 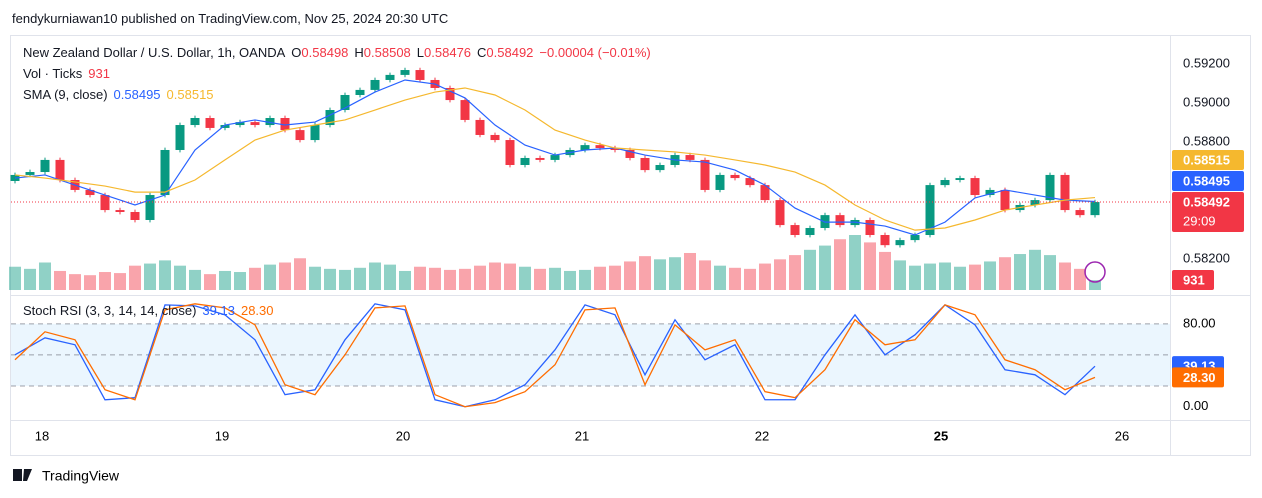 I want to click on x-tick-label: 22, so click(x=762, y=435).